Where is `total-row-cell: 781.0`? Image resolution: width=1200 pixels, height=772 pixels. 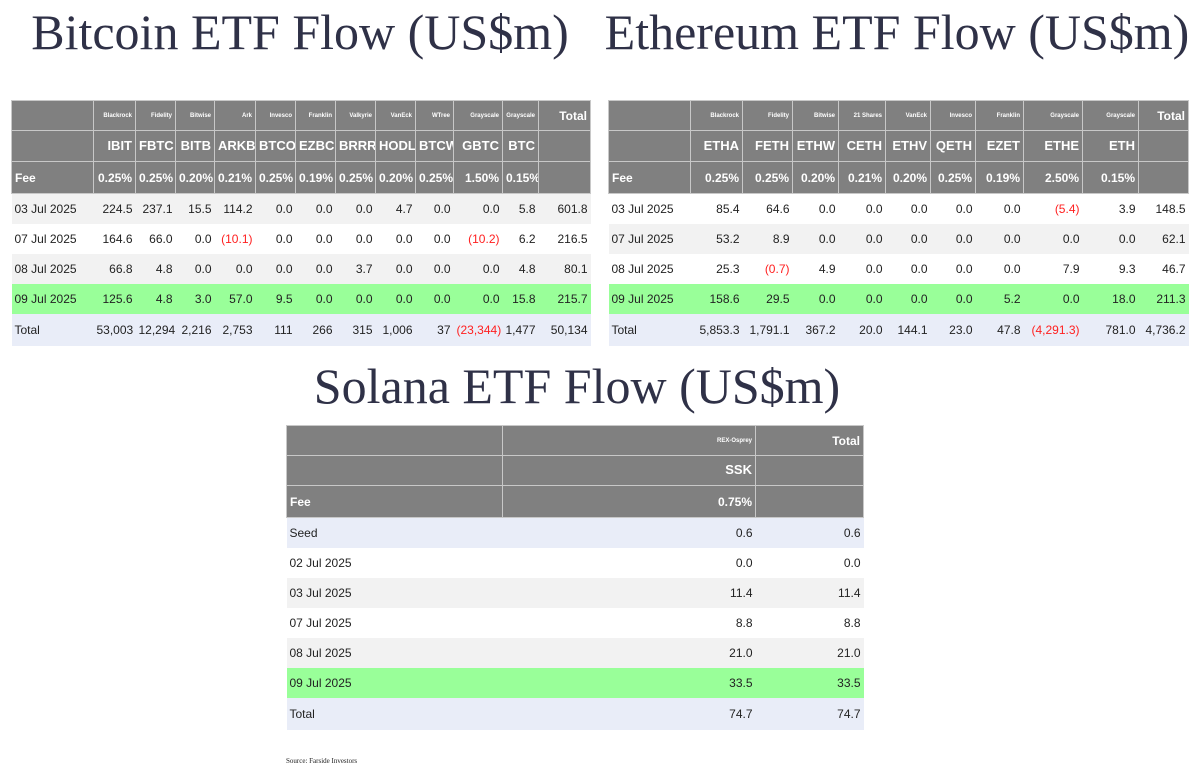
total-row-cell: 781.0 is located at coordinates (1110, 329).